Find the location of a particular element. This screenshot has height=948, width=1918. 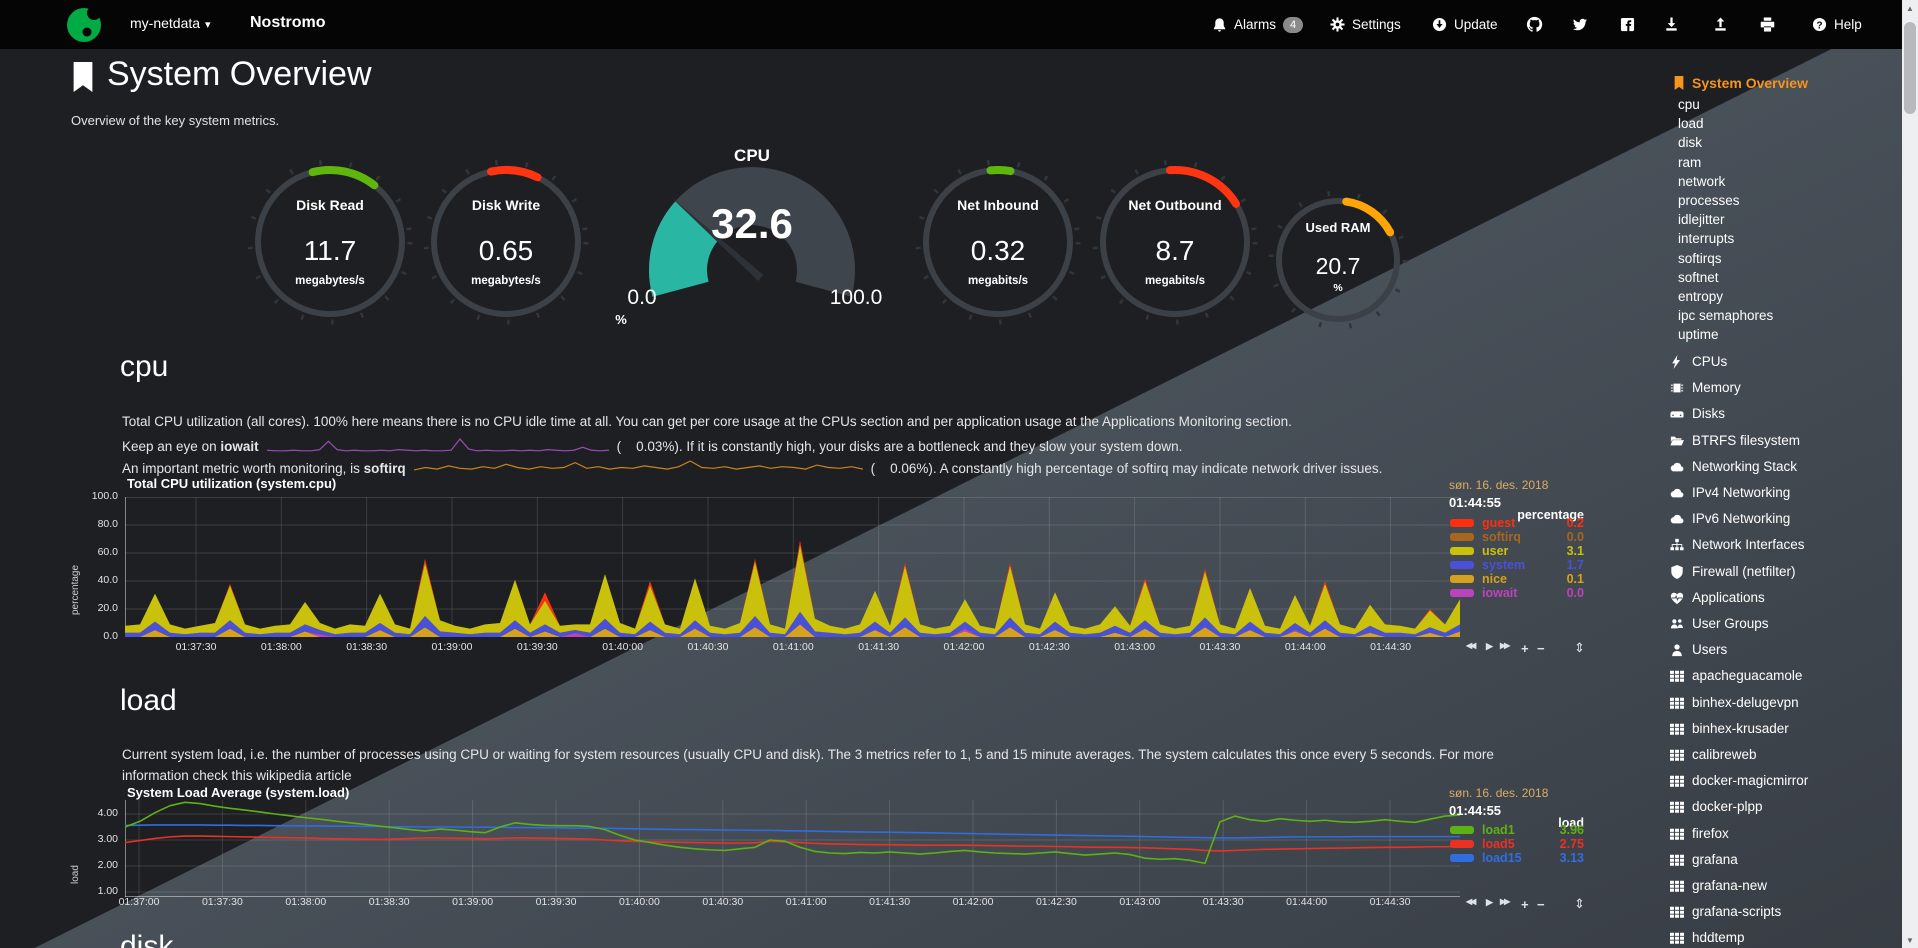

cpu-chart-legend-time: 01:44:55 is located at coordinates (1475, 502).